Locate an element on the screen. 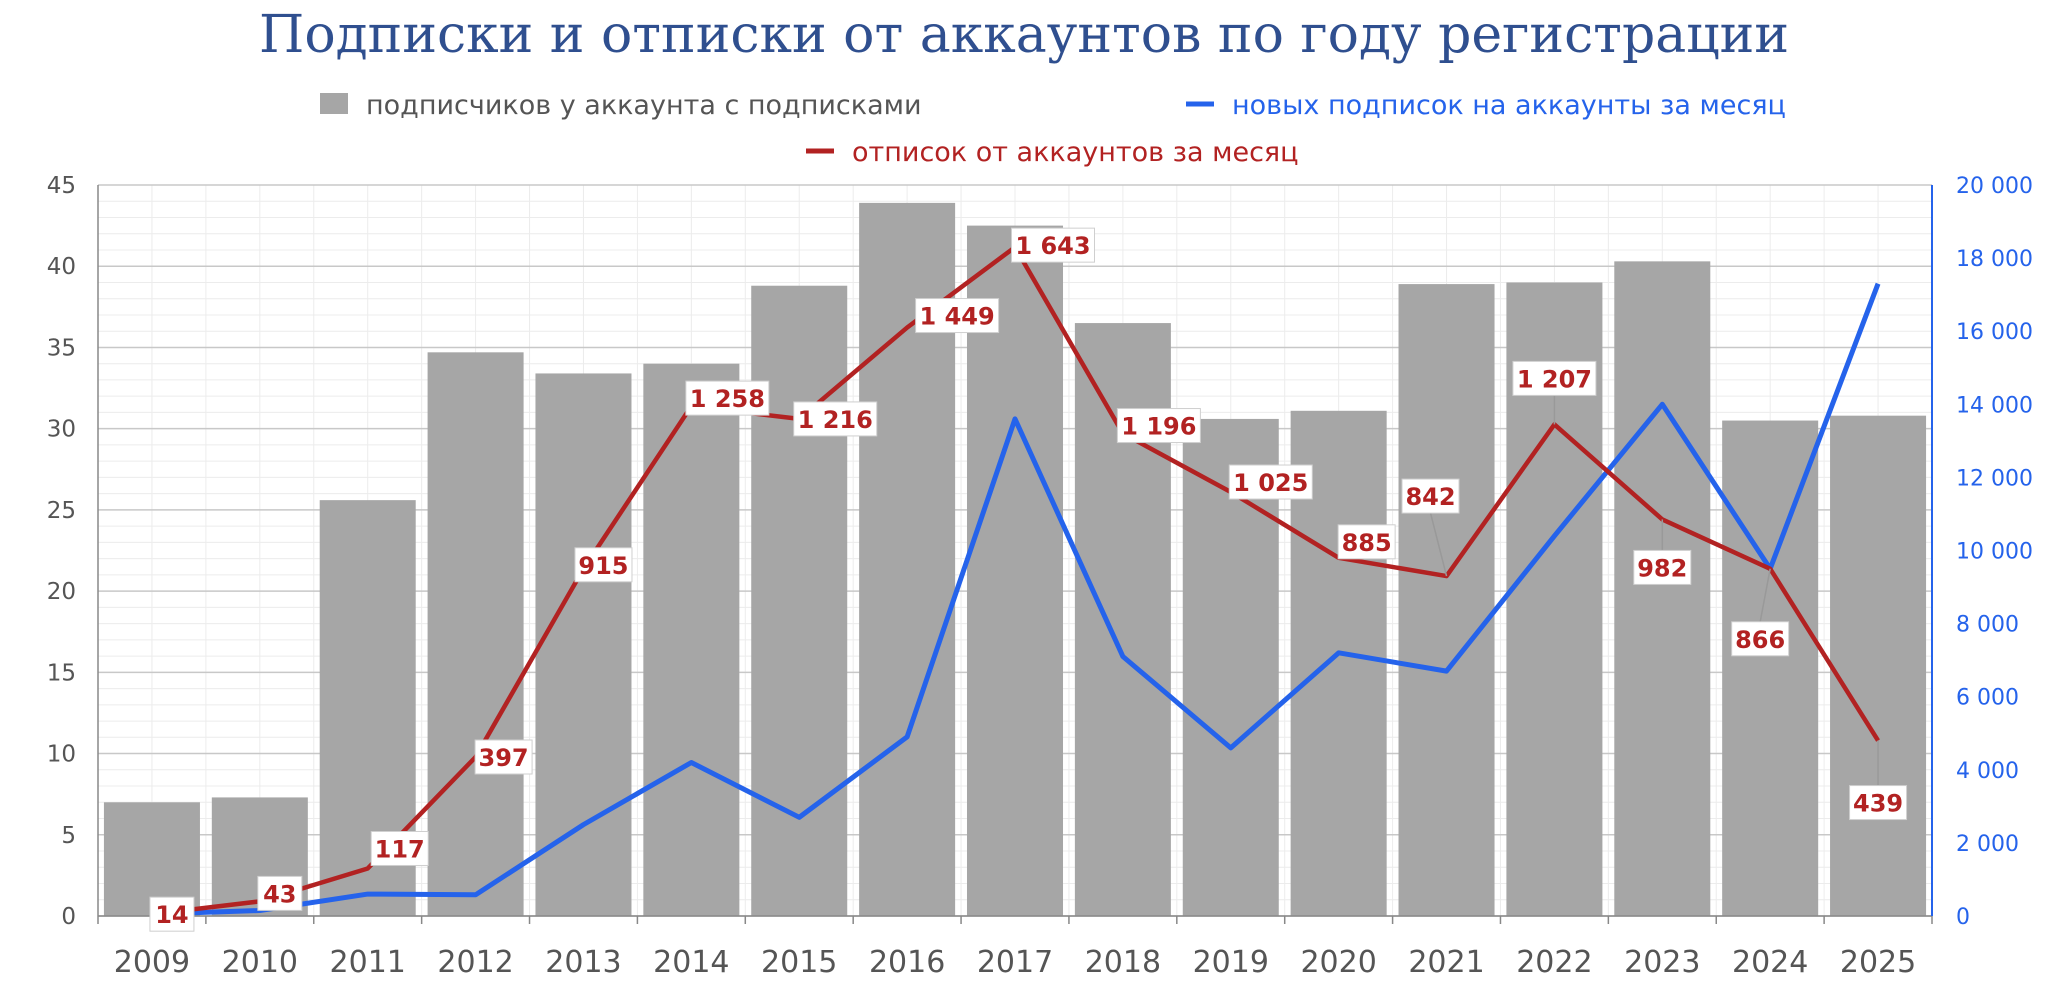 The height and width of the screenshot is (992, 2048). y-right-tick-label: 6 000 is located at coordinates (1987, 698).